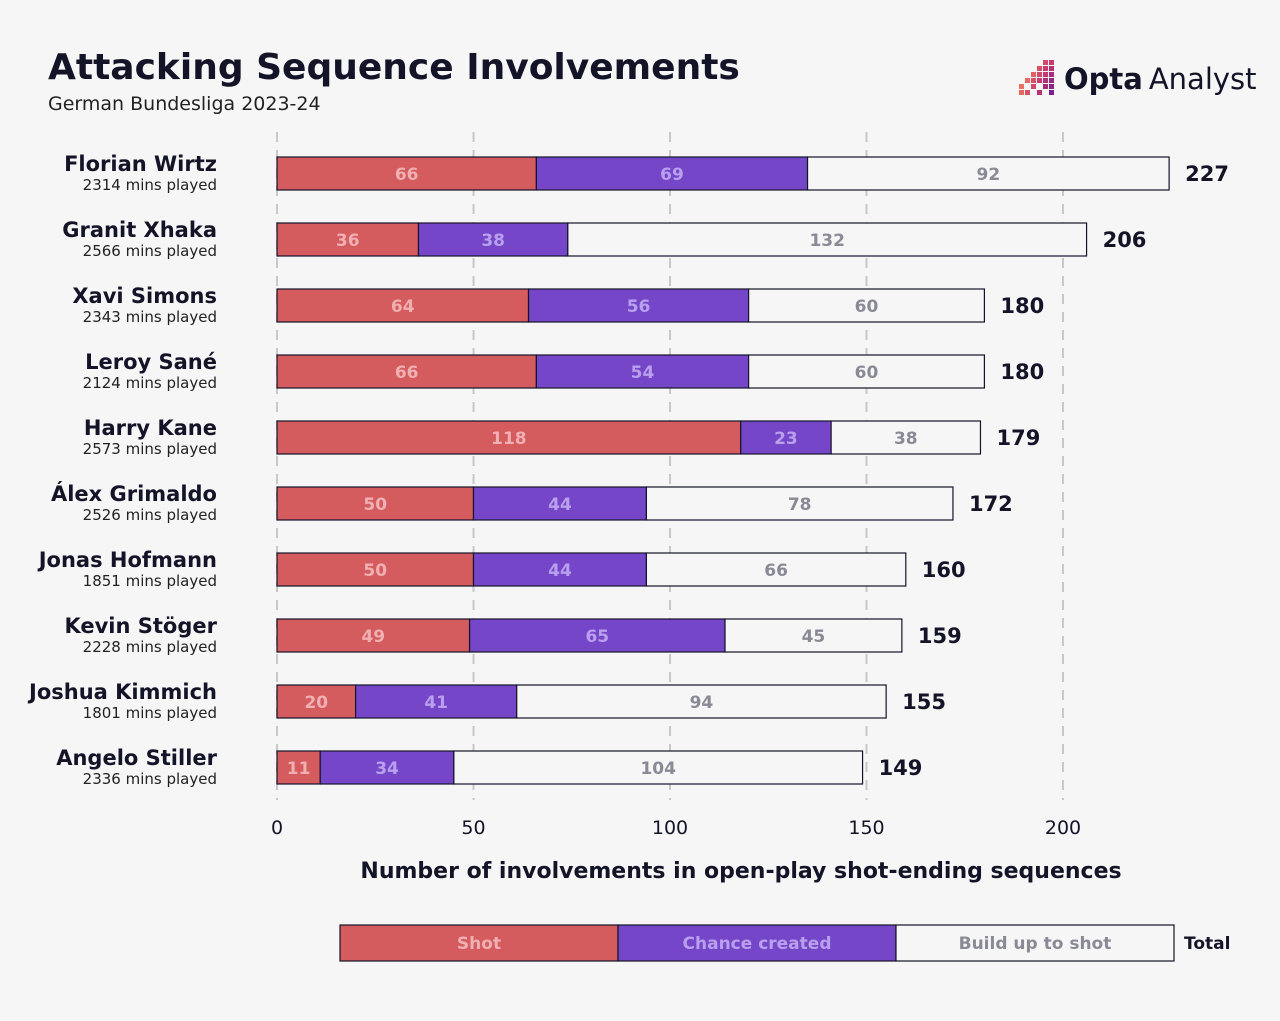  What do you see at coordinates (672, 175) in the screenshot?
I see `data-label-chance: 69` at bounding box center [672, 175].